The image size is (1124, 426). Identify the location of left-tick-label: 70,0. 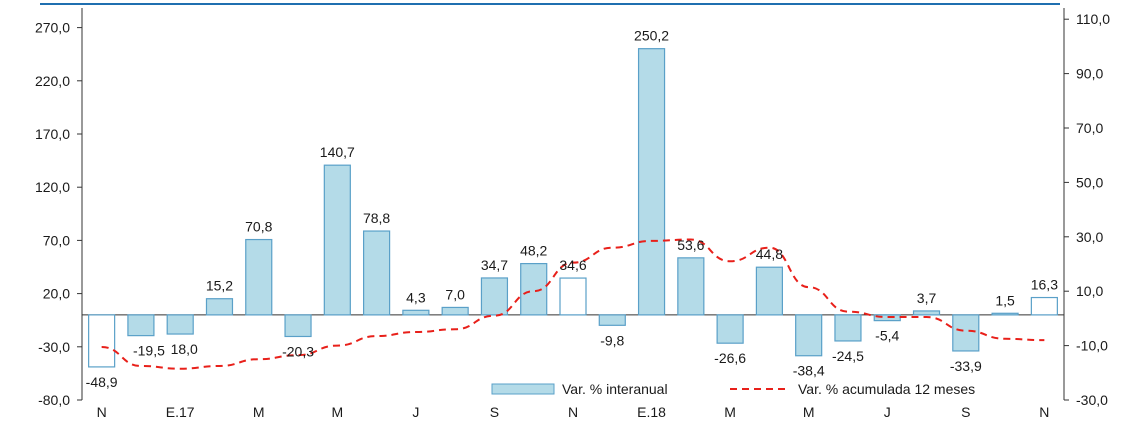
(56, 240).